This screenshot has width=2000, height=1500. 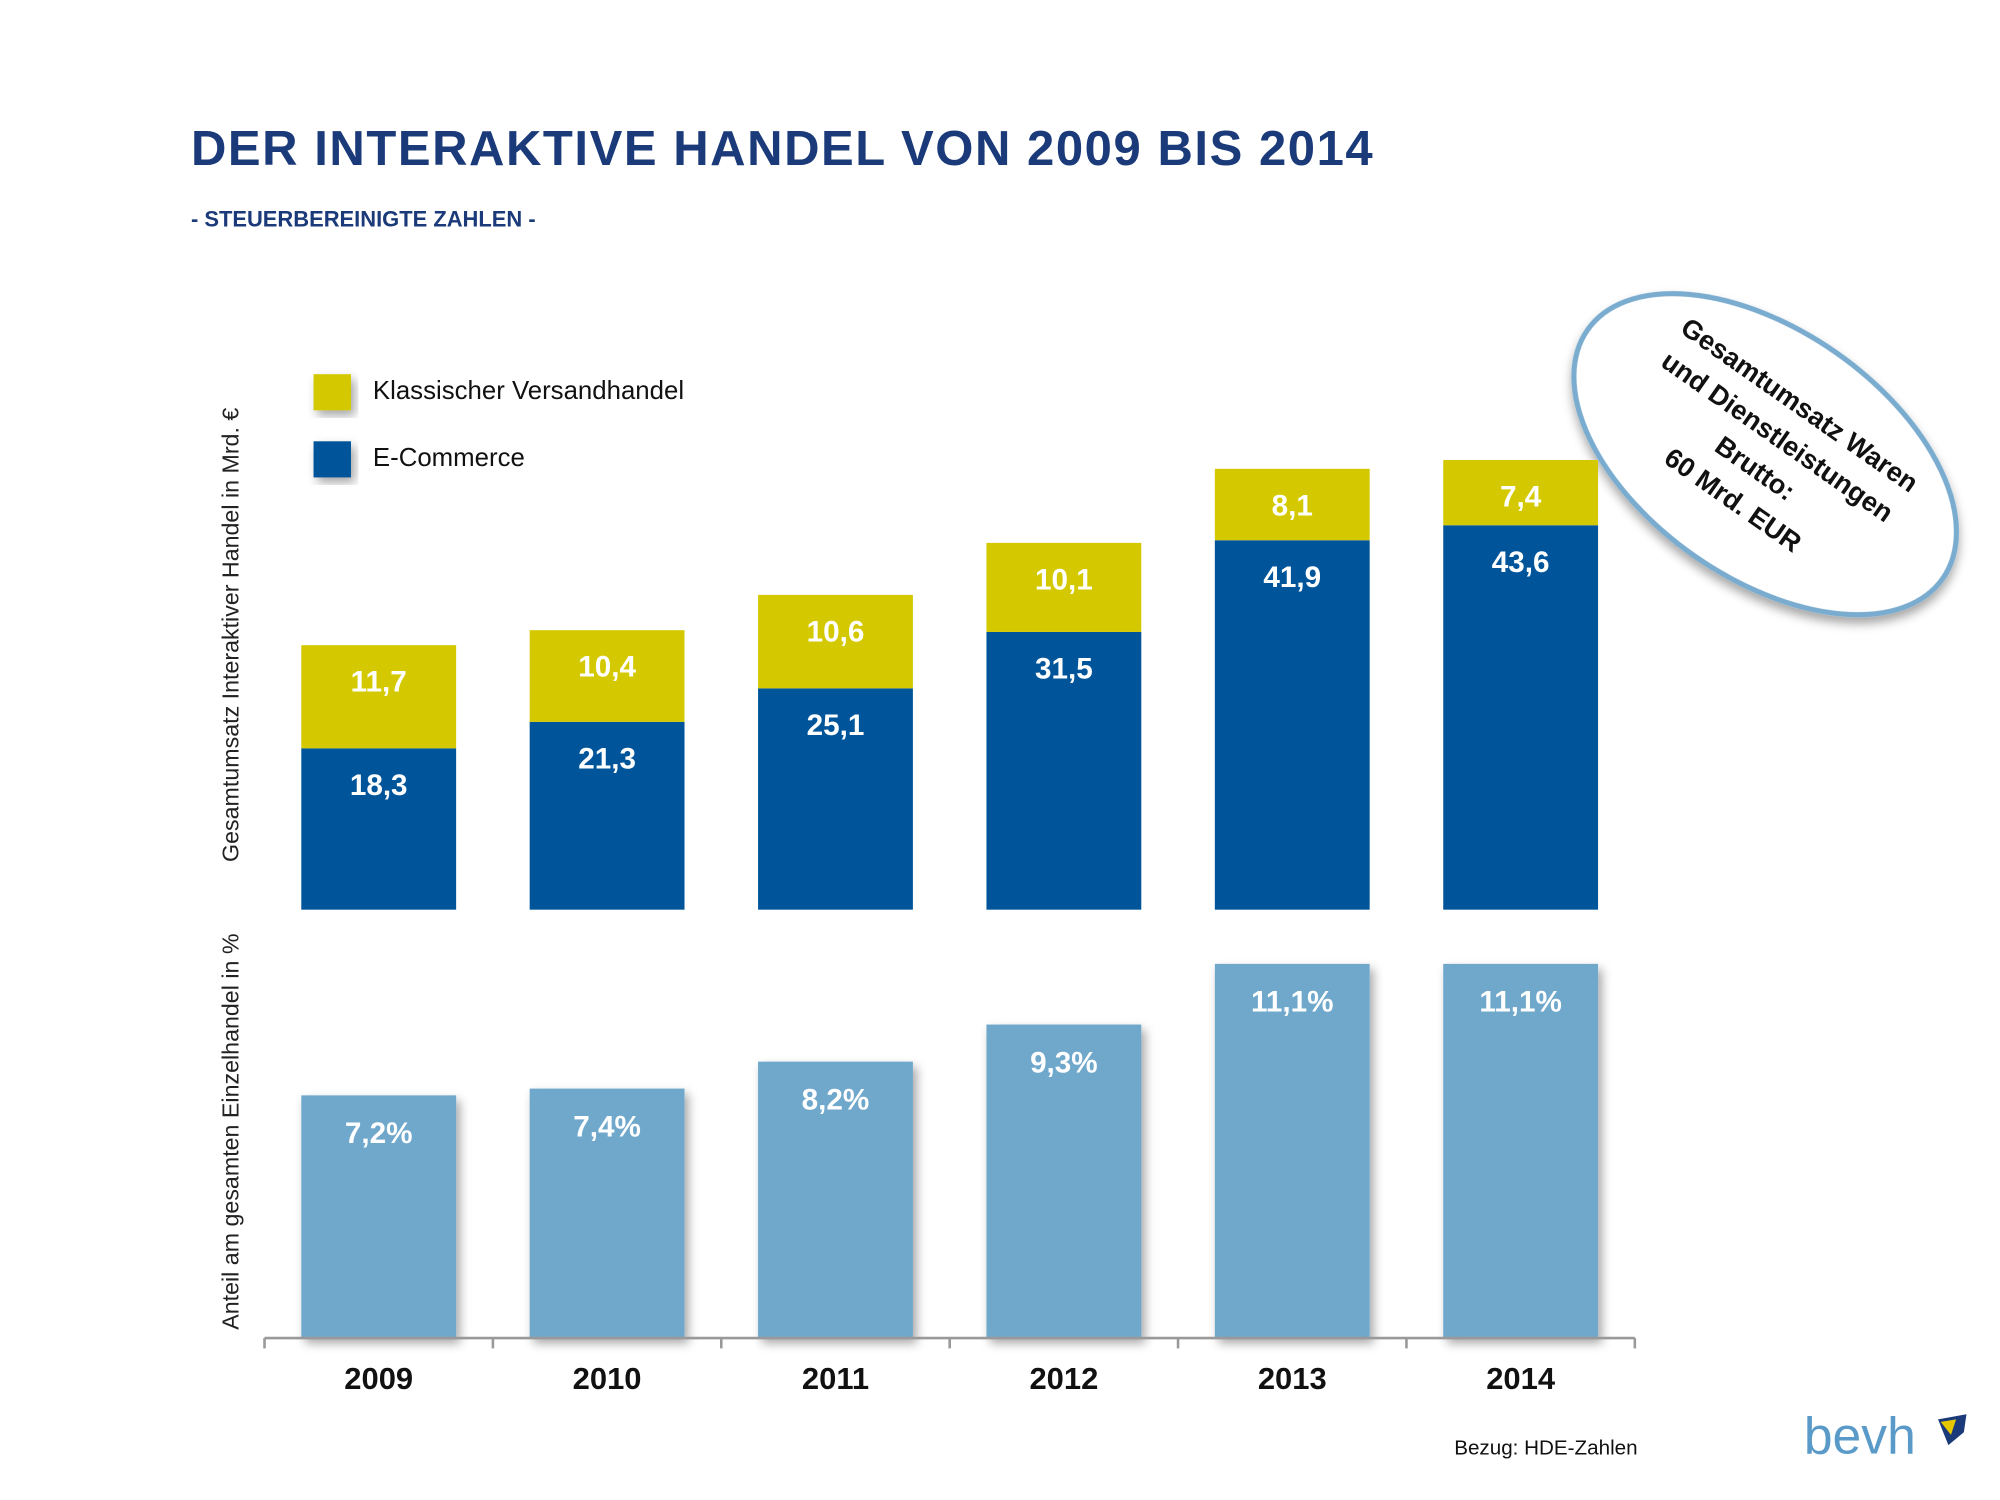 I want to click on value-label: 9,3%, so click(x=1064, y=1062).